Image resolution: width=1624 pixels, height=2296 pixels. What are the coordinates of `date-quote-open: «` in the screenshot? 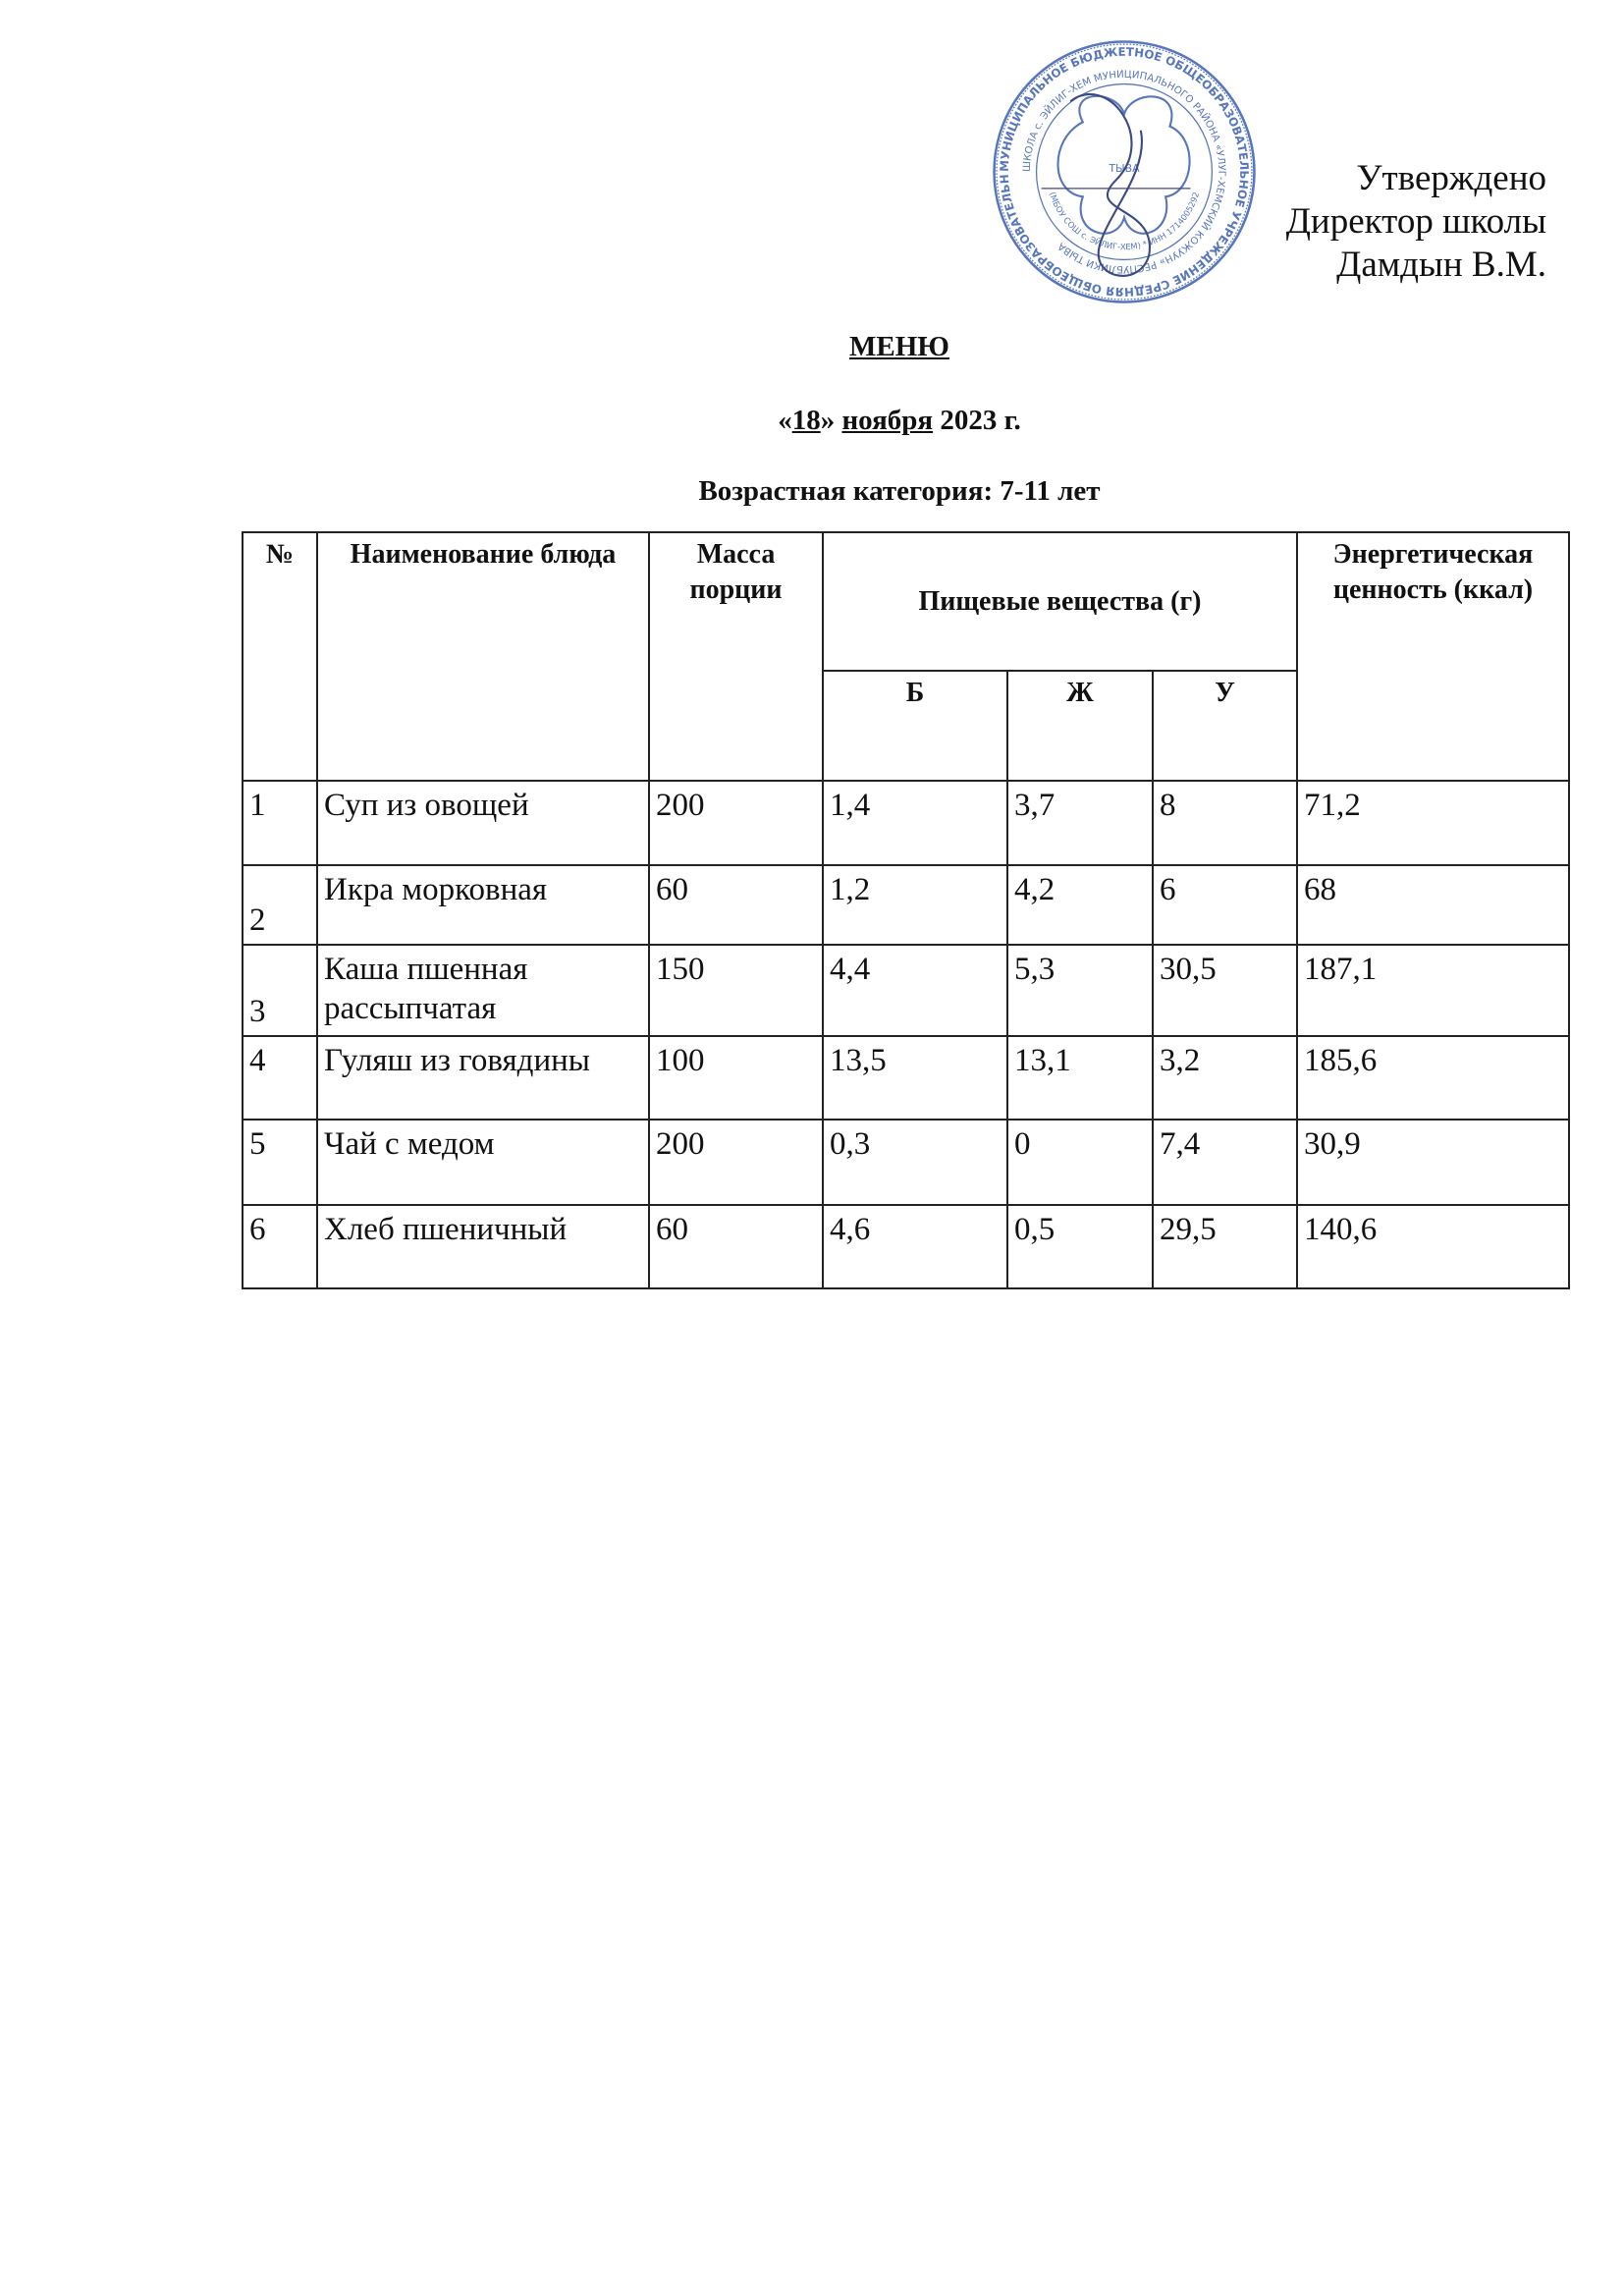 It's located at (785, 420).